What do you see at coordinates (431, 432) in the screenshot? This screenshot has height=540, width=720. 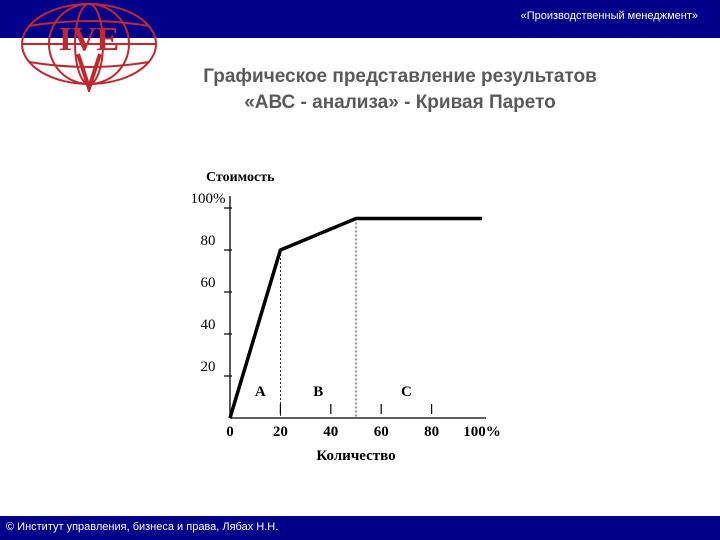 I see `x-tick-label: 80` at bounding box center [431, 432].